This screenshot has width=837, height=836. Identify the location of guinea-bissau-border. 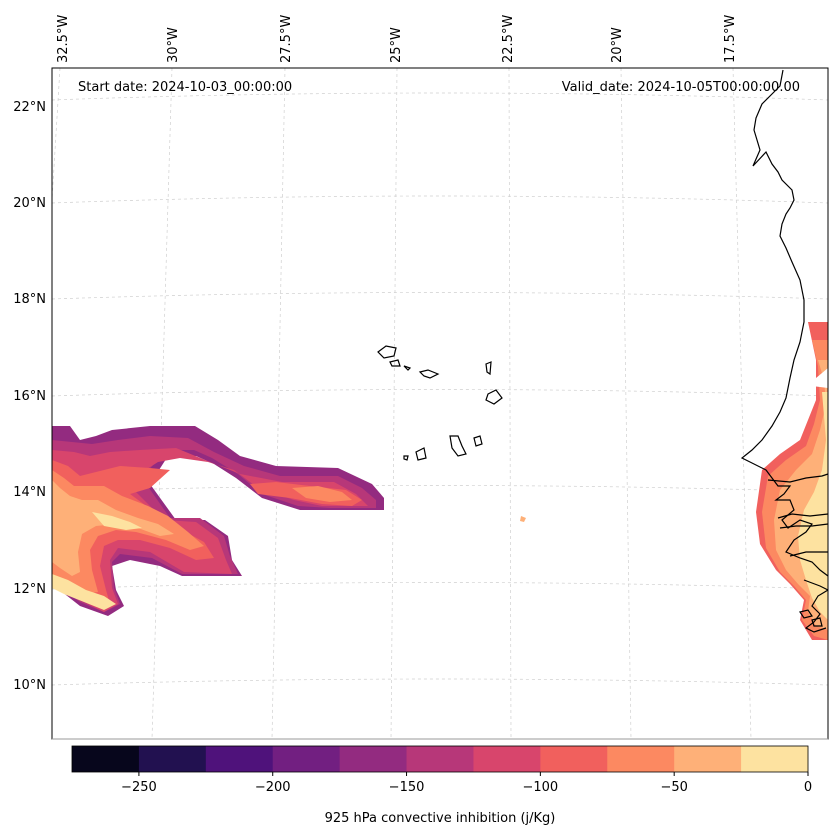
(808, 554).